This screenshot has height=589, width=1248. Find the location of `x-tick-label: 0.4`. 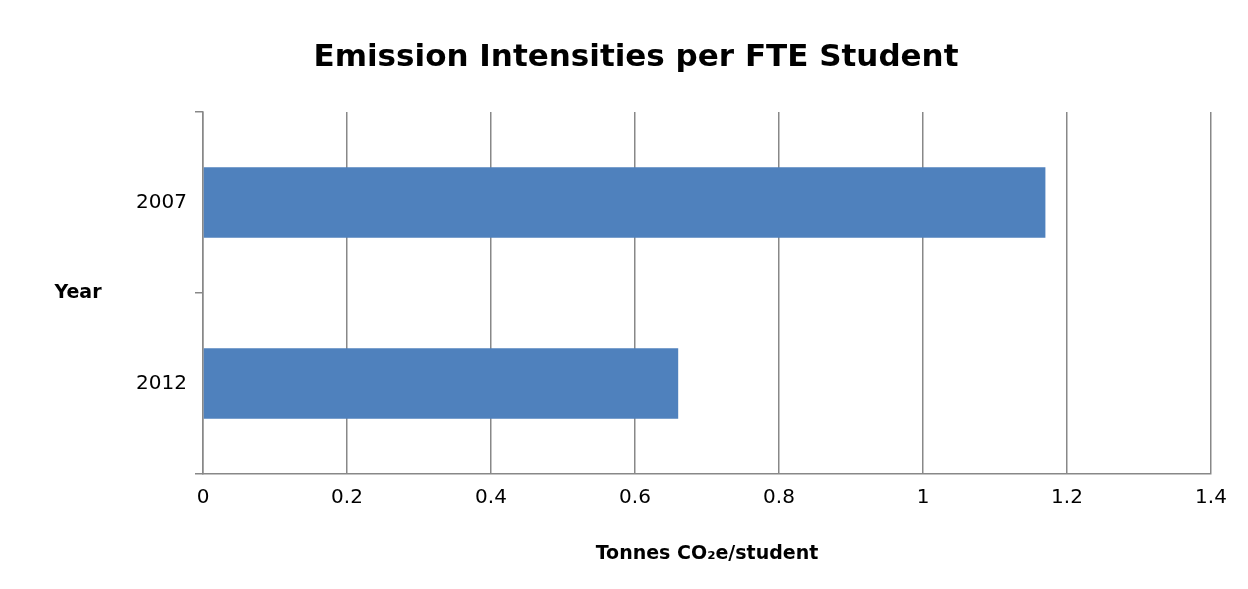

x-tick-label: 0.4 is located at coordinates (491, 496).